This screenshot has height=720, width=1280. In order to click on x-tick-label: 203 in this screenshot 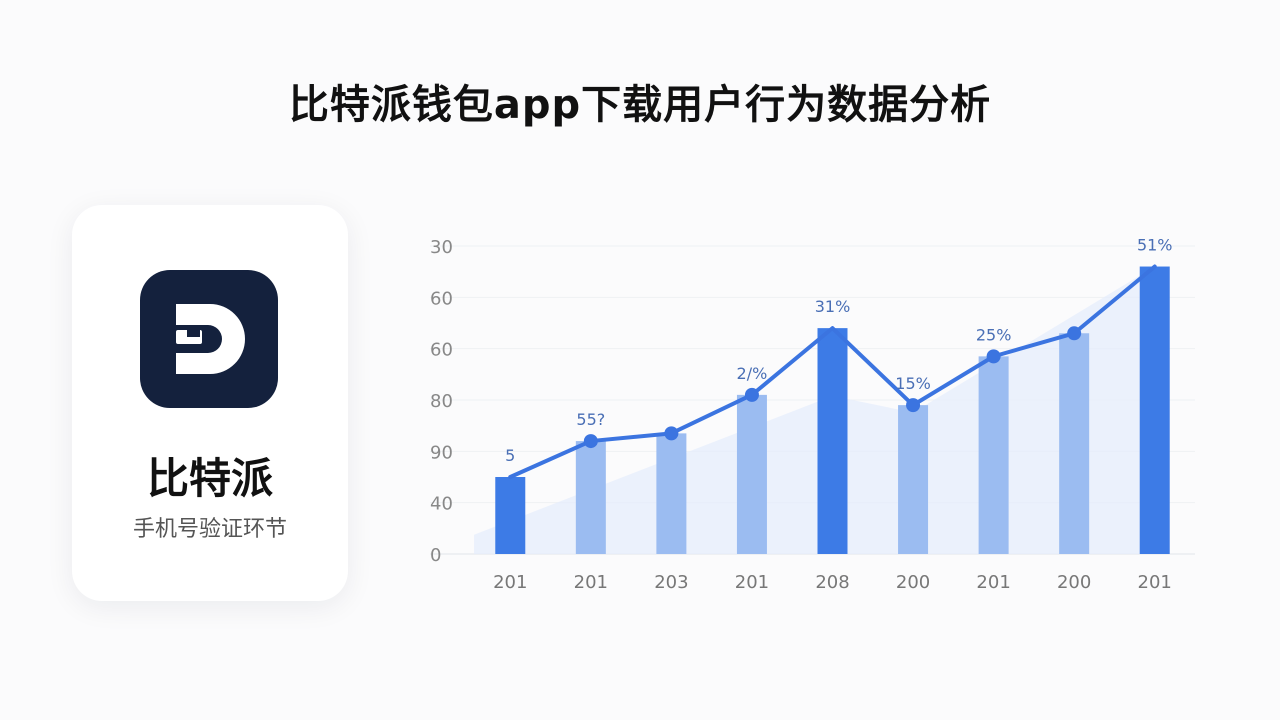, I will do `click(671, 582)`.